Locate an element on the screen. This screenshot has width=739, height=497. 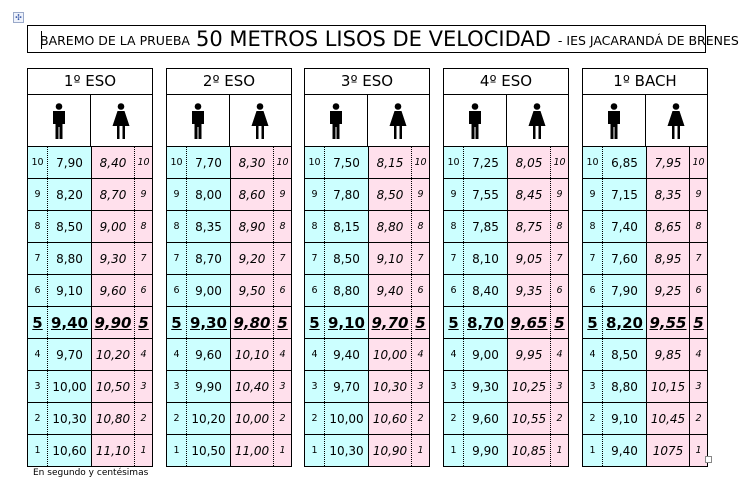
table-row: 9 8,00 8,60 9 is located at coordinates (229, 194).